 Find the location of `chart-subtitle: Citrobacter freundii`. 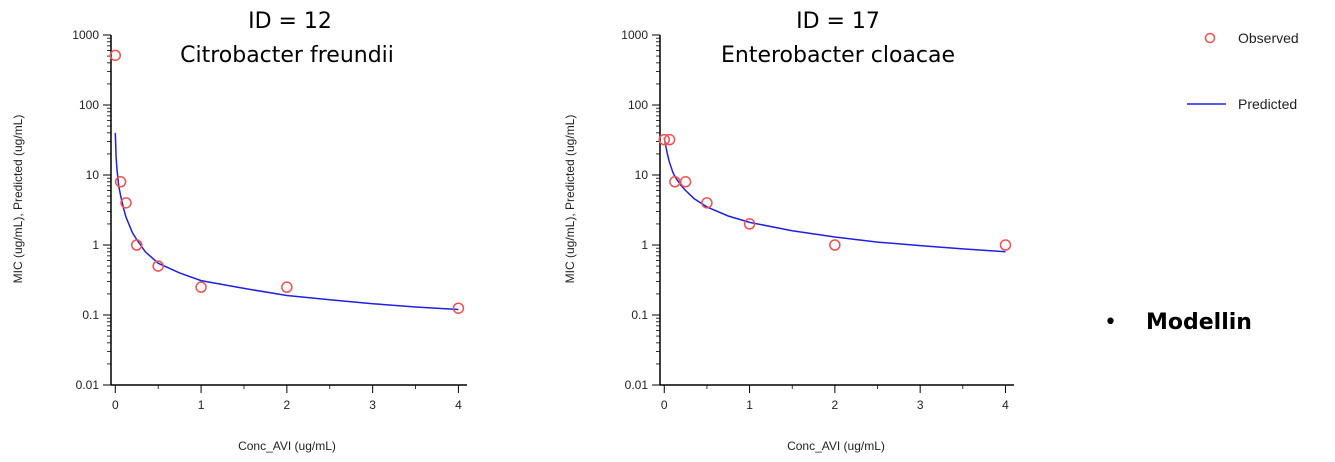

chart-subtitle: Citrobacter freundii is located at coordinates (287, 55).